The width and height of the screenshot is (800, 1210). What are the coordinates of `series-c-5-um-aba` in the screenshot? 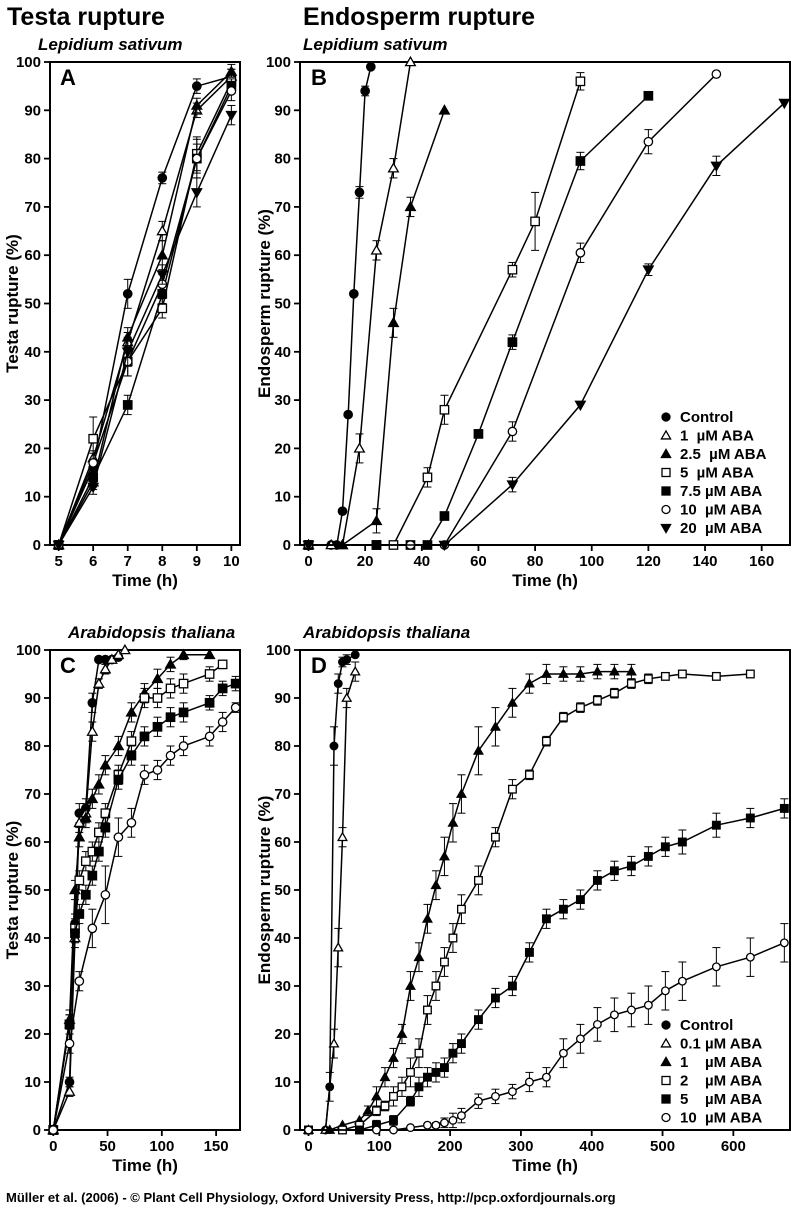 It's located at (144, 905).